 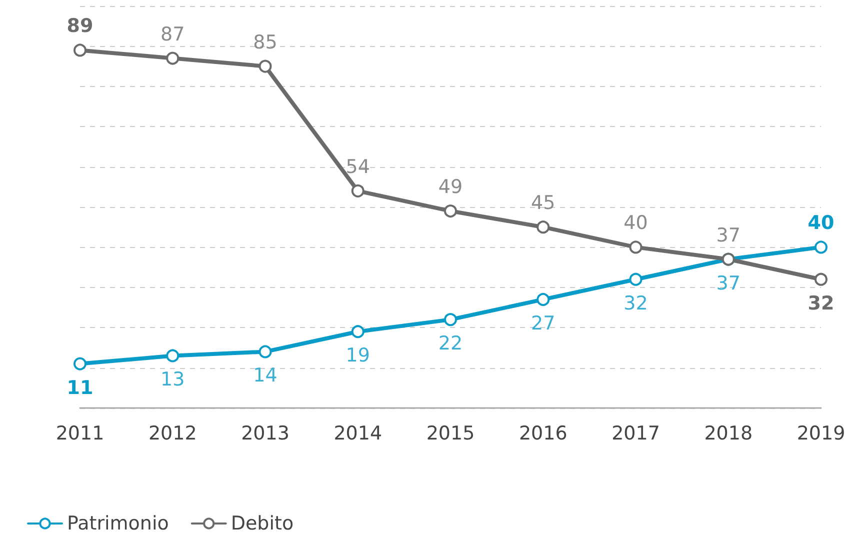 What do you see at coordinates (543, 433) in the screenshot?
I see `x-tick-label: 2016` at bounding box center [543, 433].